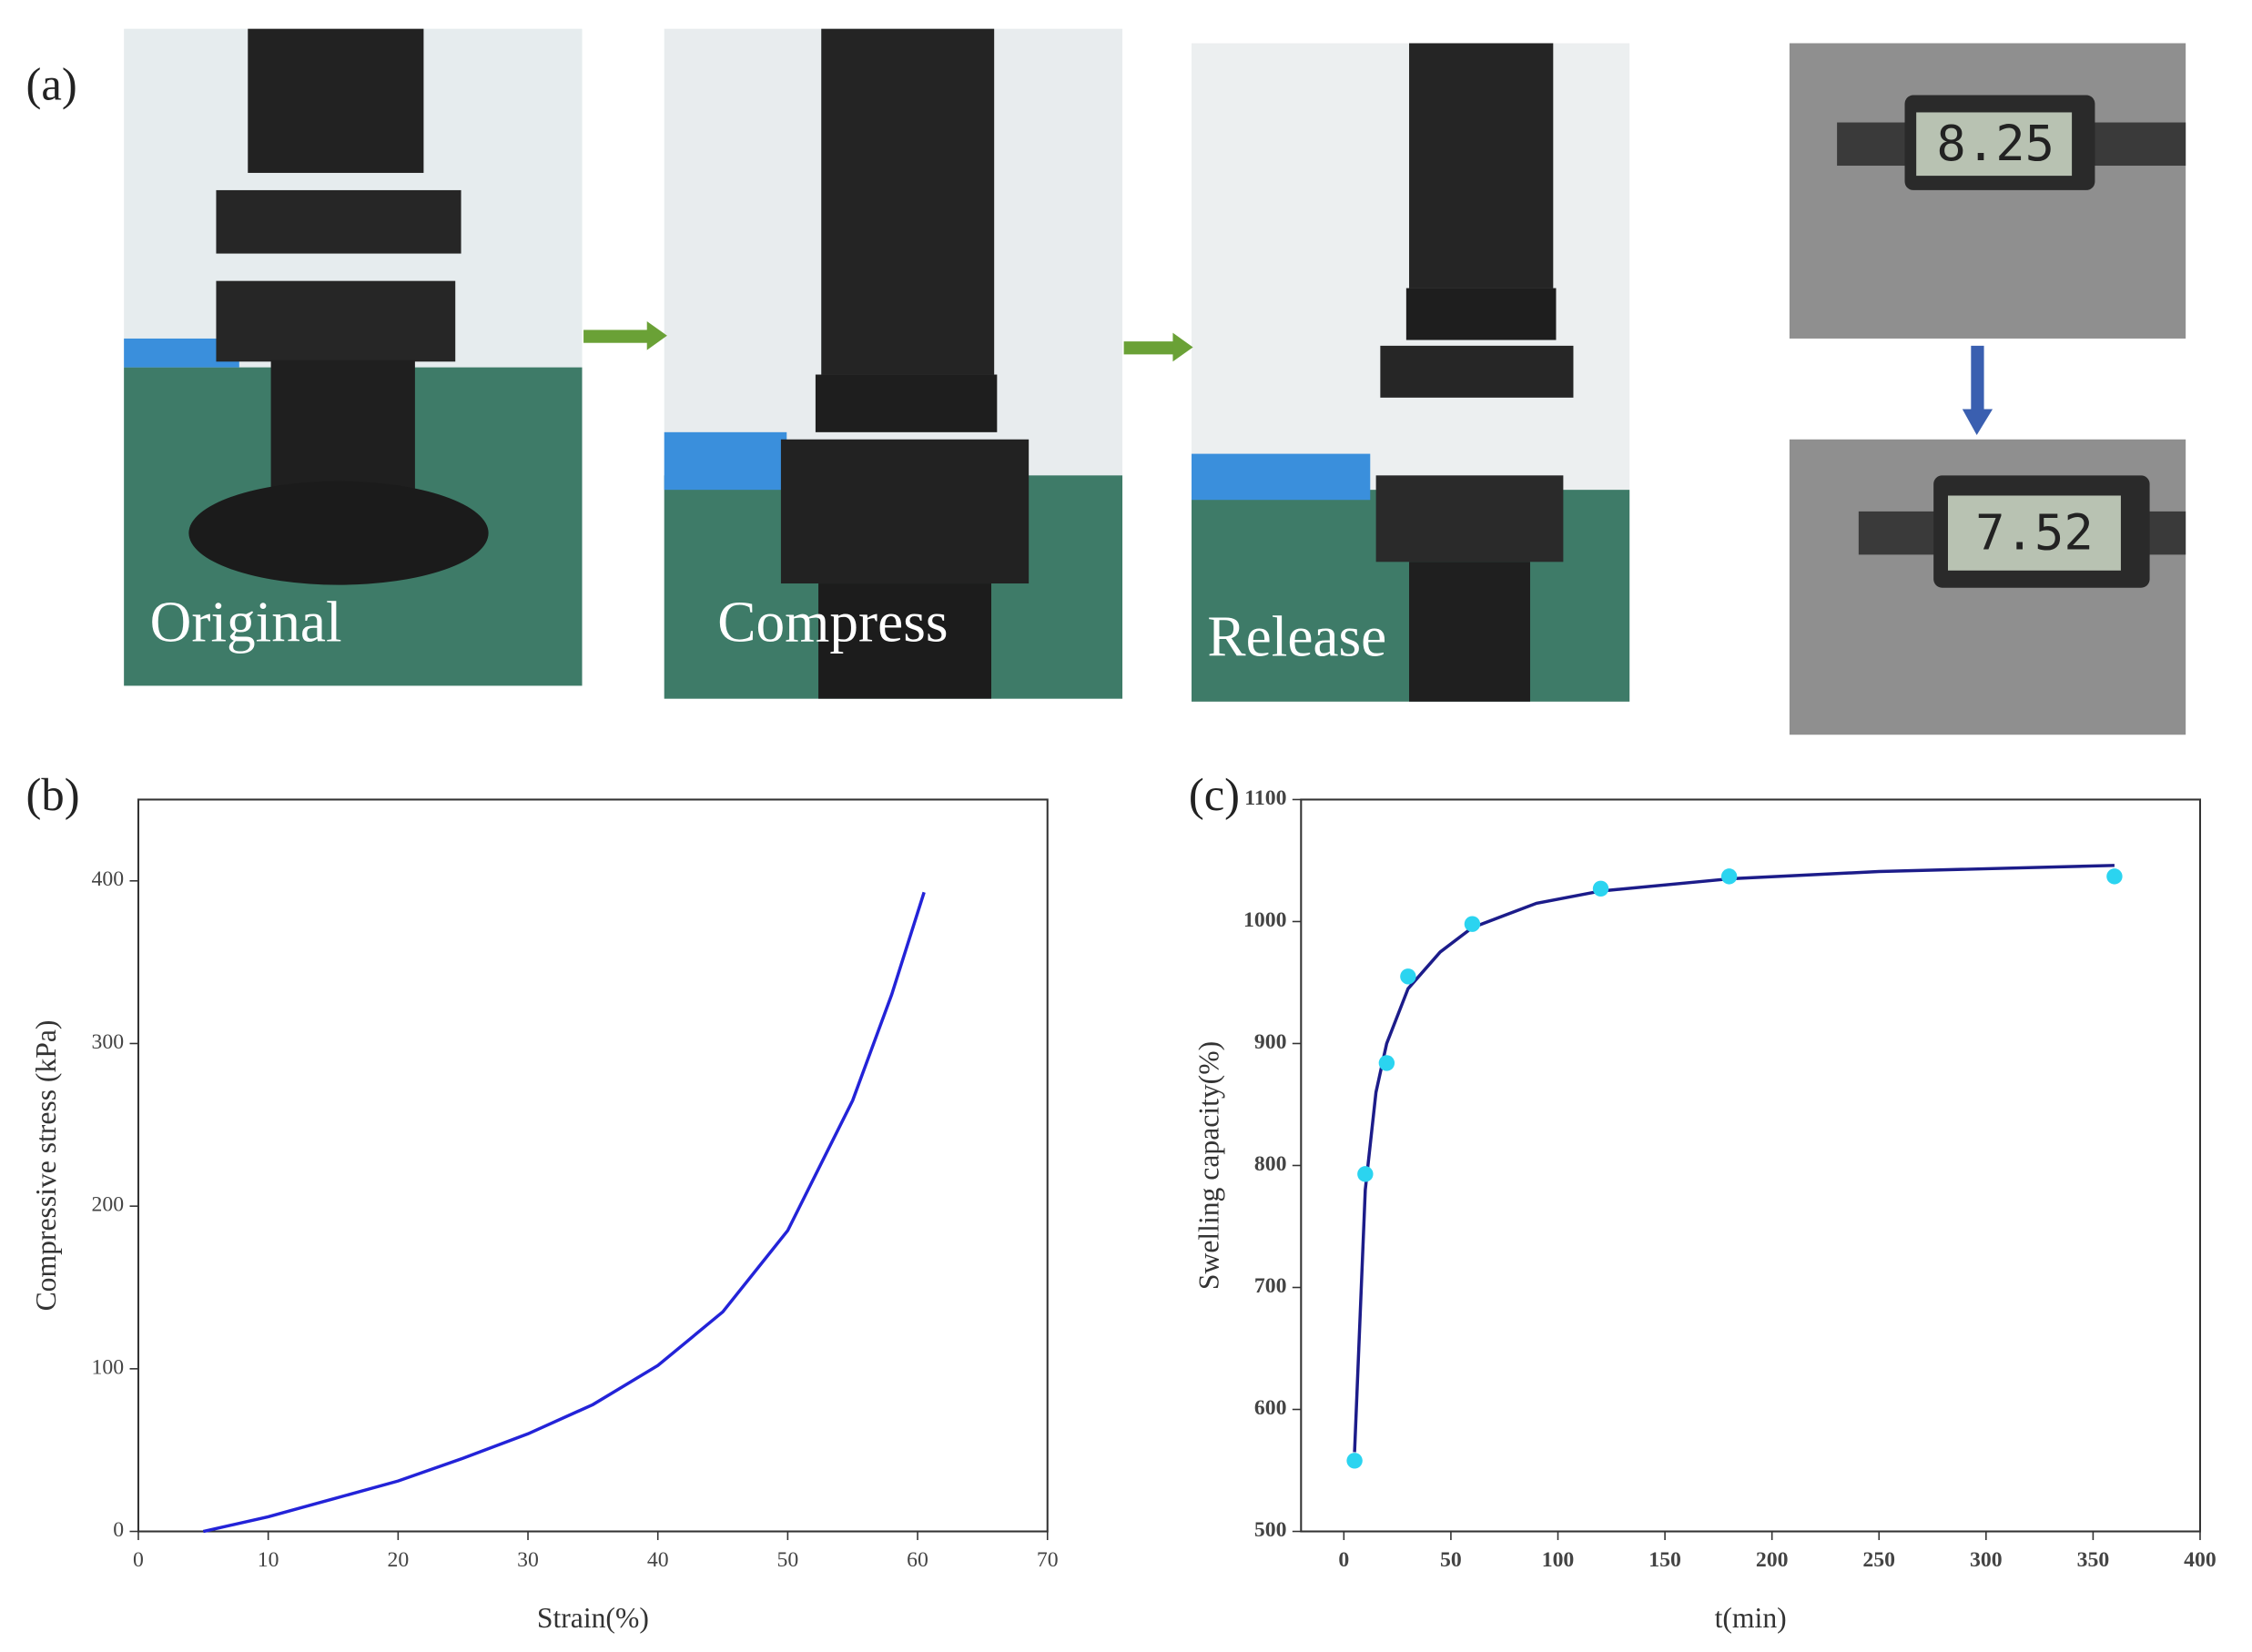 The width and height of the screenshot is (2252, 1652). Describe the element at coordinates (528, 1560) in the screenshot. I see `x-tick-label: 30` at that location.